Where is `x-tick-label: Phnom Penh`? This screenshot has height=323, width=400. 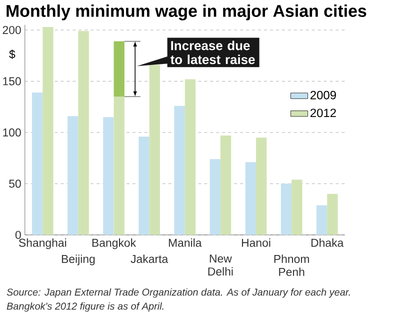 x-tick-label: Phnom Penh is located at coordinates (291, 265).